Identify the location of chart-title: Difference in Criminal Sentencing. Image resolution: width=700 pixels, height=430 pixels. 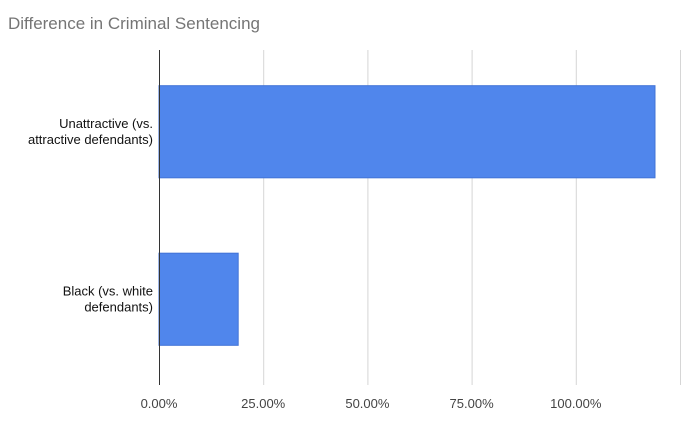
(134, 23).